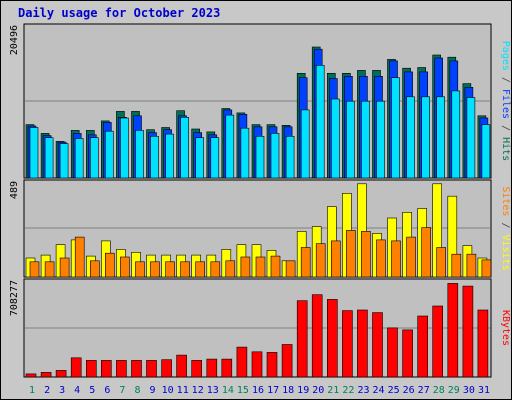 The image size is (512, 400). What do you see at coordinates (62, 390) in the screenshot?
I see `x-tick-label-3: 3` at bounding box center [62, 390].